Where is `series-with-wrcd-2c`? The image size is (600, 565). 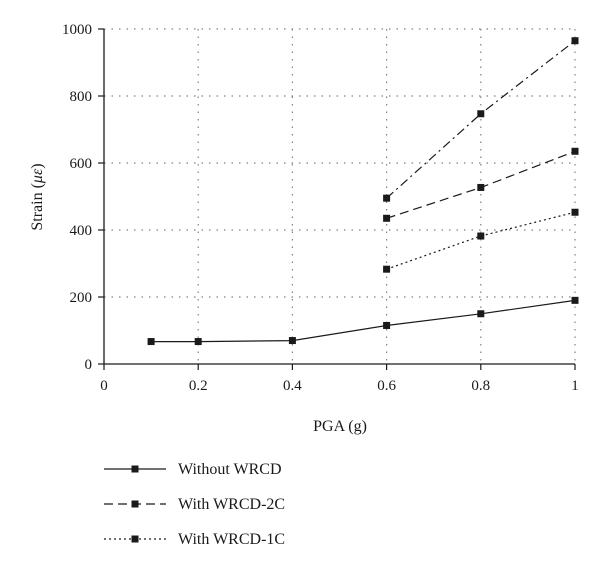
series-with-wrcd-2c is located at coordinates (481, 184).